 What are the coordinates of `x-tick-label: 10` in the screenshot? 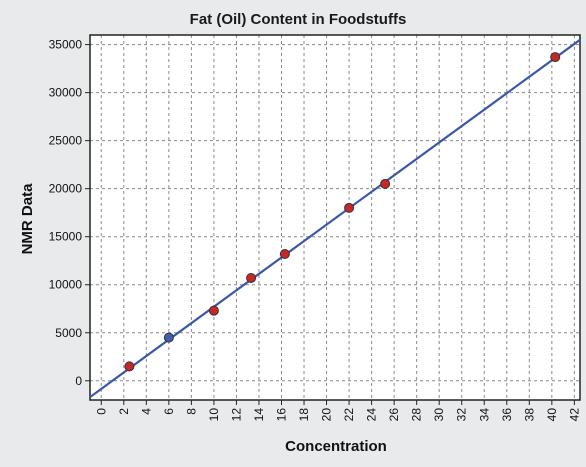 It's located at (214, 415).